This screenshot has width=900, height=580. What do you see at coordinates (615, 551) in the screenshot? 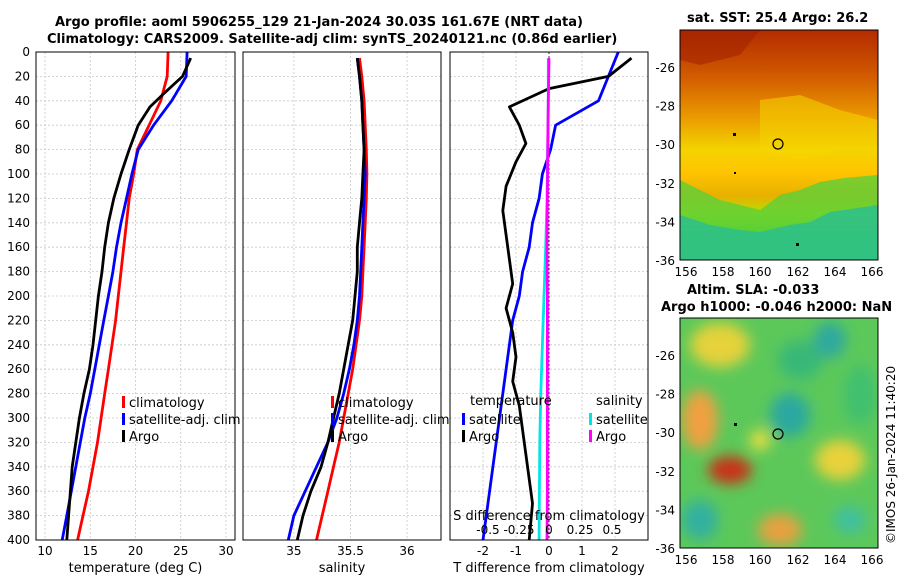
I see `x-tick-label: 2` at bounding box center [615, 551].